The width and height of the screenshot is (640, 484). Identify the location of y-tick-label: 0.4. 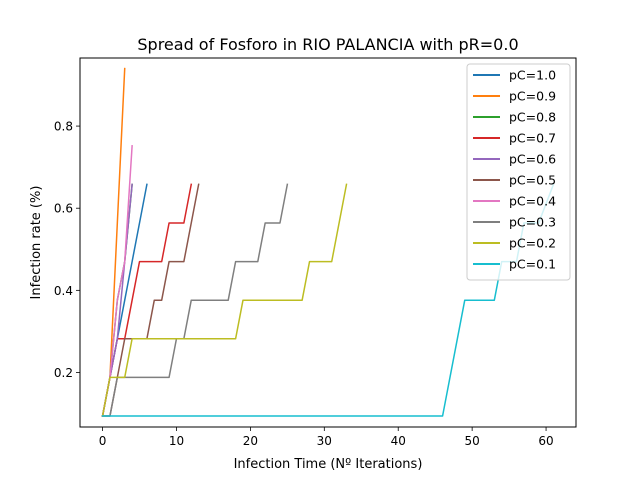
(63, 291).